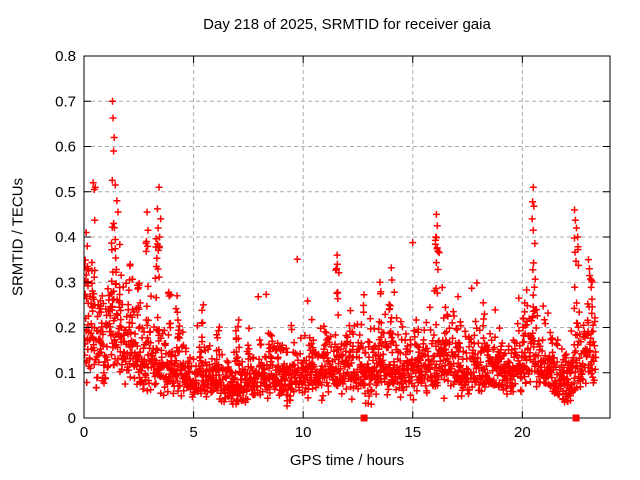  Describe the element at coordinates (303, 432) in the screenshot. I see `x-tick-label: 10` at that location.